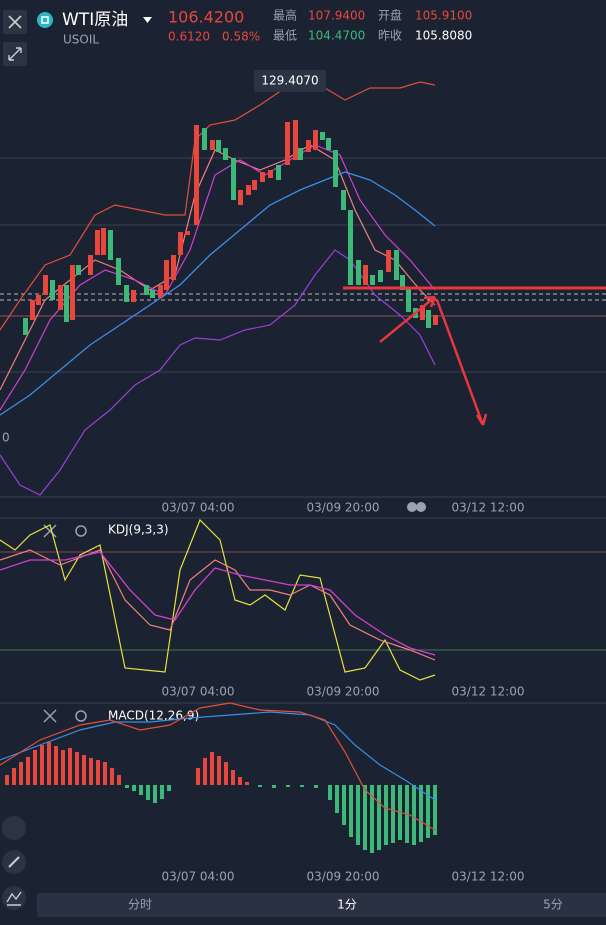 The width and height of the screenshot is (606, 925). I want to click on symbol-icon, so click(45, 20).